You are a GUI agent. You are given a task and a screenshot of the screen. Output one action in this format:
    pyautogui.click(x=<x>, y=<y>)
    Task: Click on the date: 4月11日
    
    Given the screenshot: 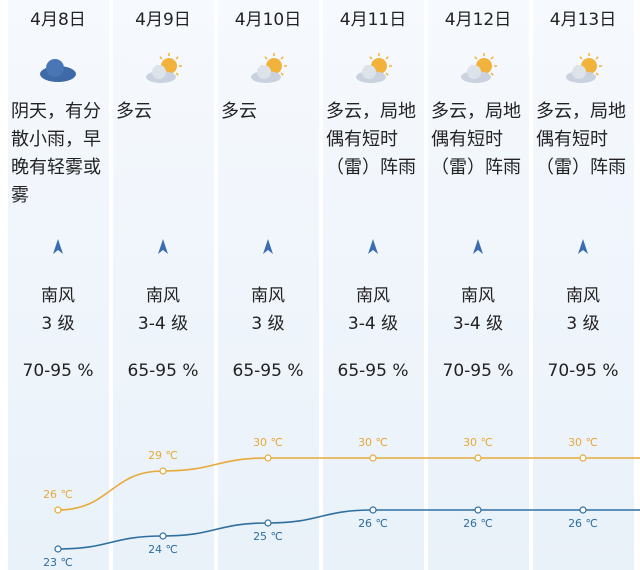 What is the action you would take?
    pyautogui.click(x=373, y=20)
    